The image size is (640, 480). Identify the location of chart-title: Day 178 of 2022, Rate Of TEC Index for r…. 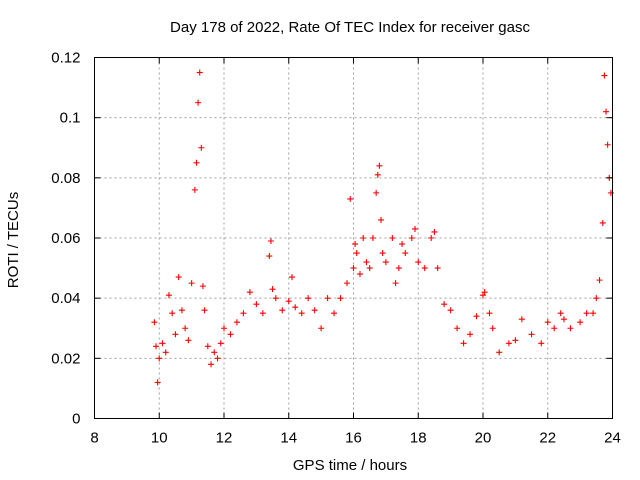
(350, 27).